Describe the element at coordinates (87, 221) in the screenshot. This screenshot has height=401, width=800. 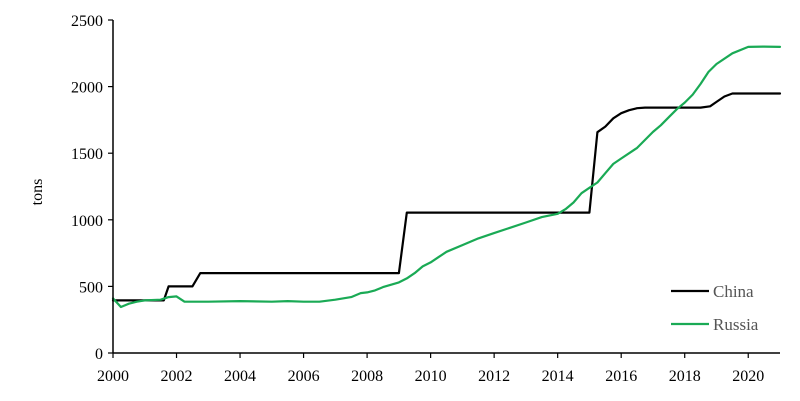
I see `y-tick-label: 1000` at that location.